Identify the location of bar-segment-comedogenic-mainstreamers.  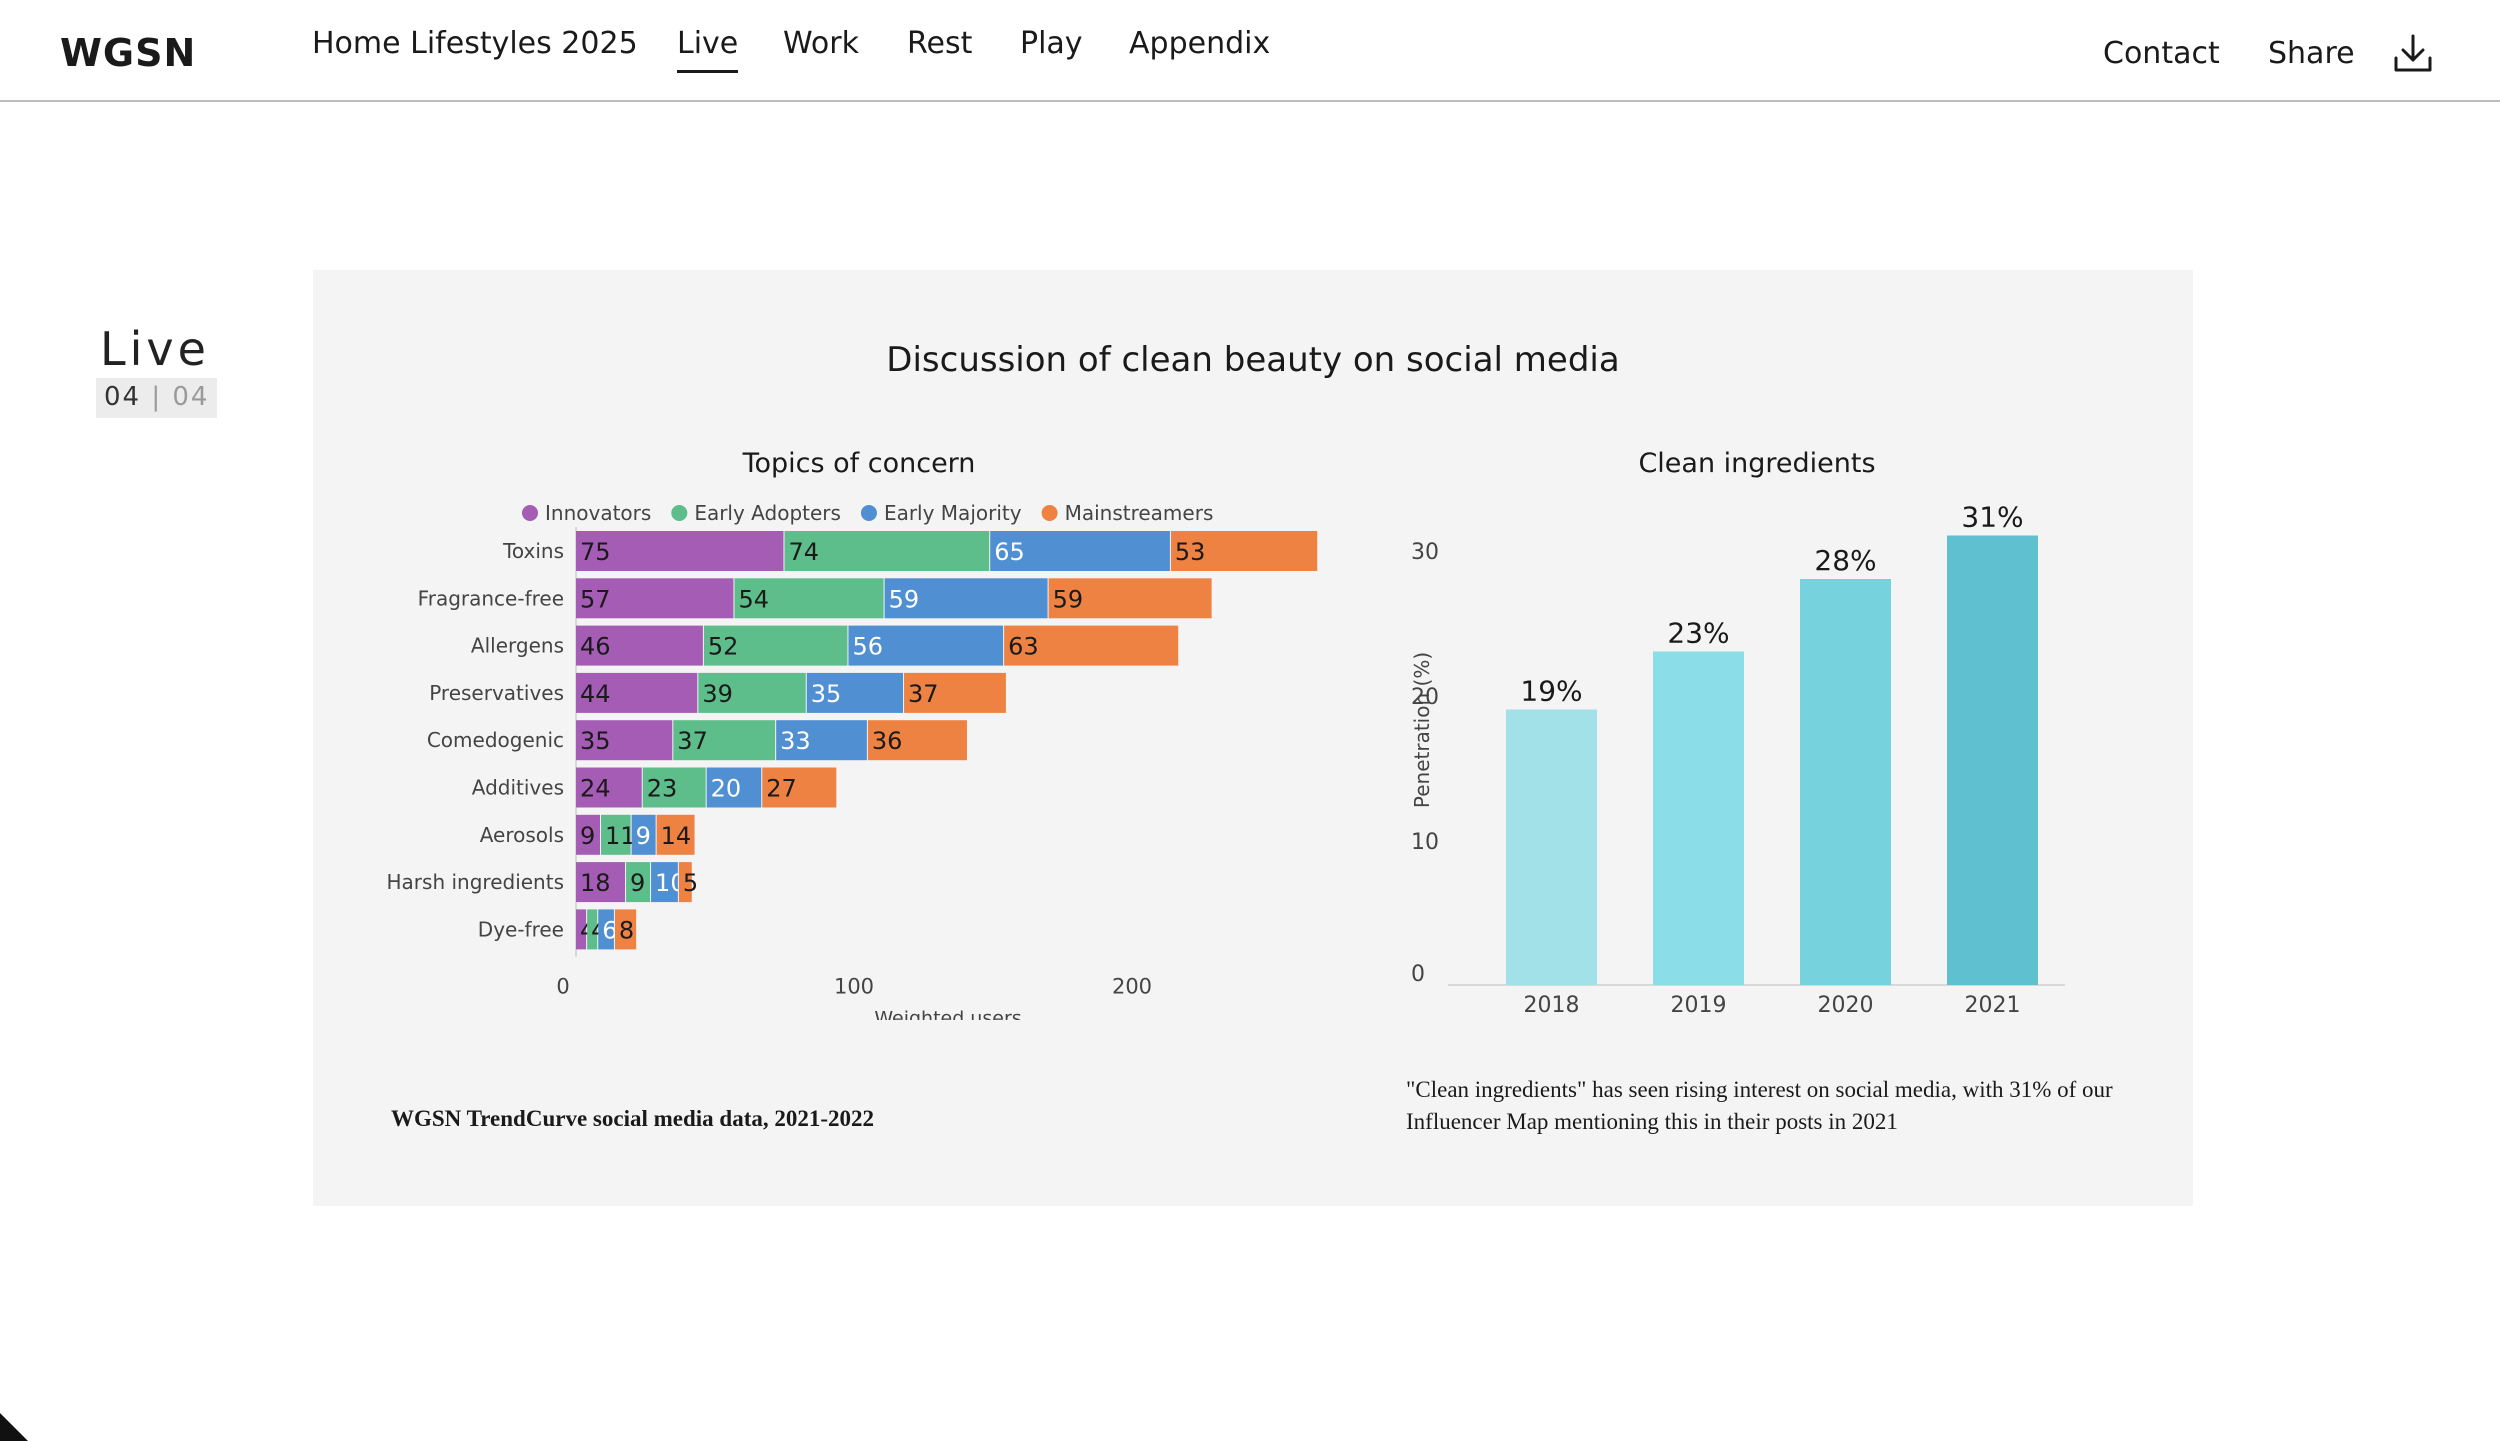
(917, 740).